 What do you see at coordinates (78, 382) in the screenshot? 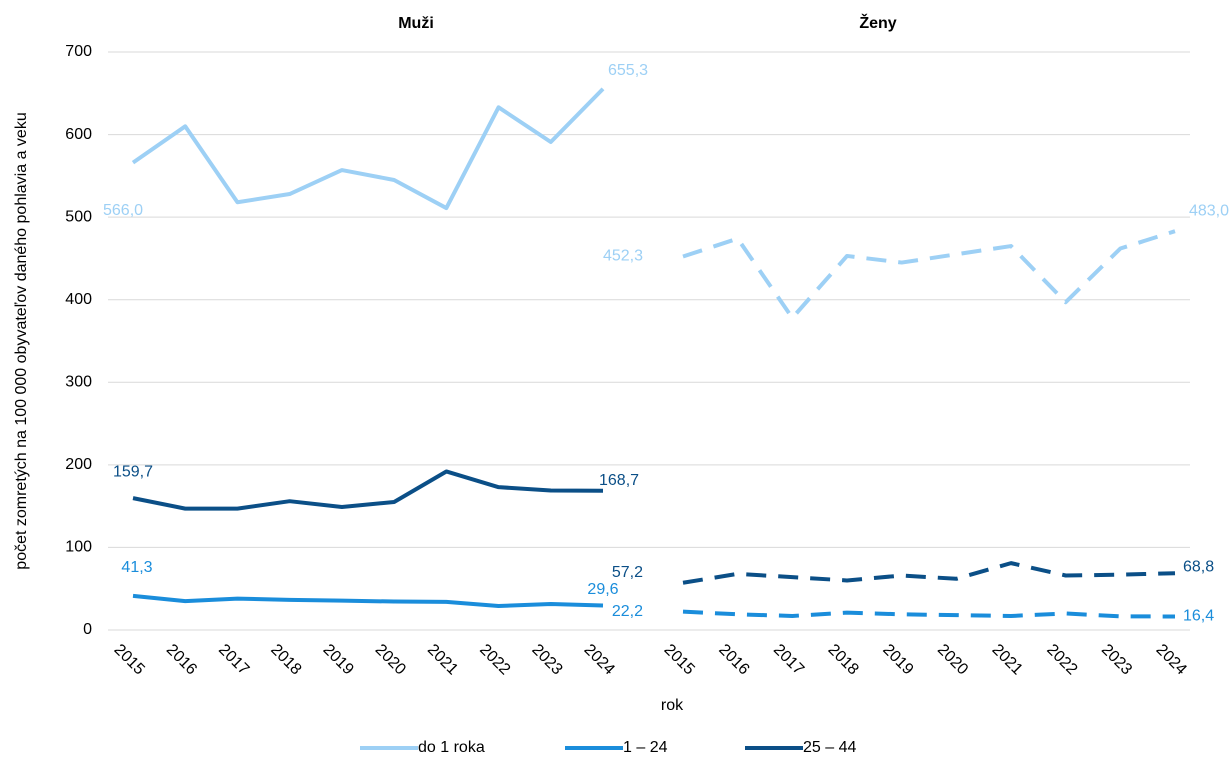
I see `y-tick-label: 300` at bounding box center [78, 382].